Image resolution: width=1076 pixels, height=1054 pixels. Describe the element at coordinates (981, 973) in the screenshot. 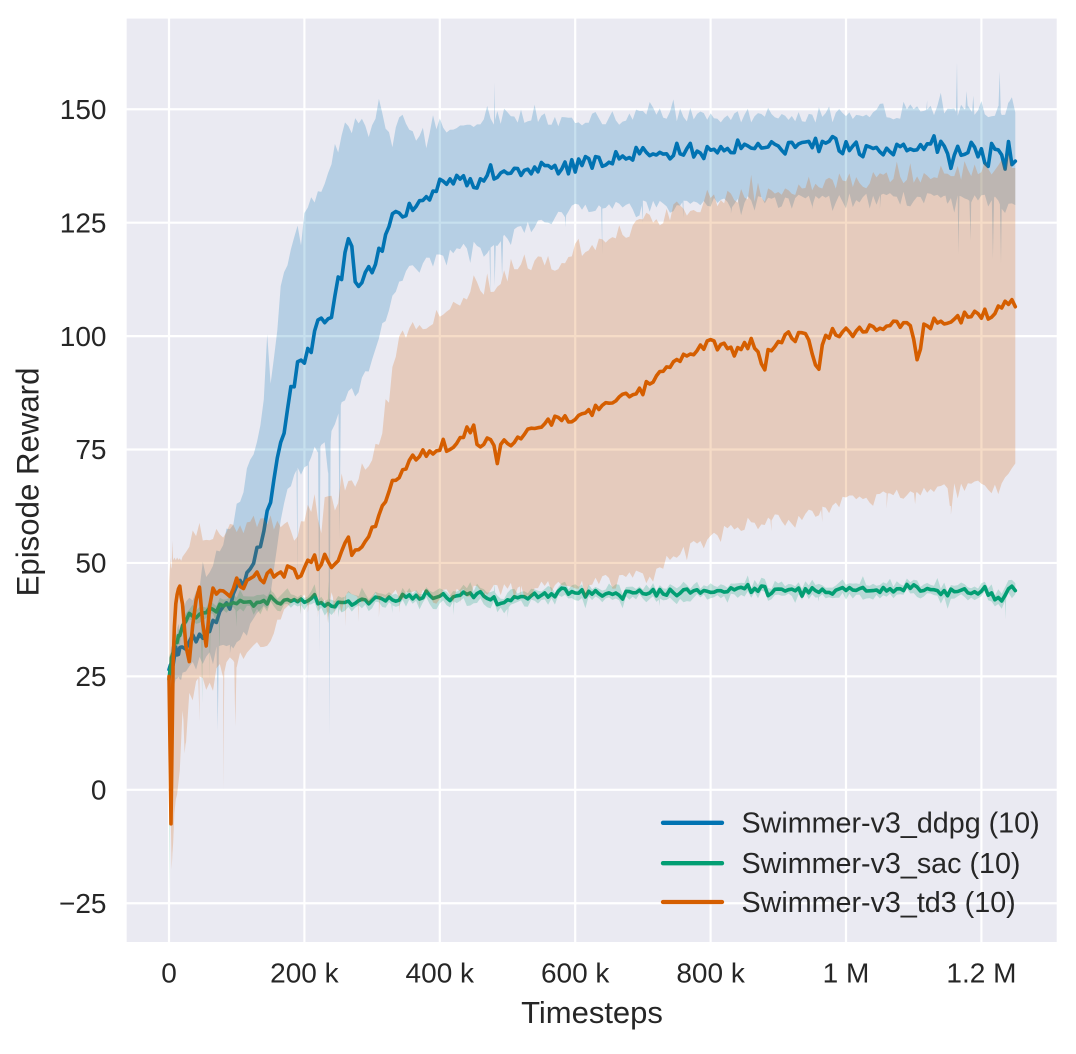

I see `svg-text: 1.2 M` at that location.